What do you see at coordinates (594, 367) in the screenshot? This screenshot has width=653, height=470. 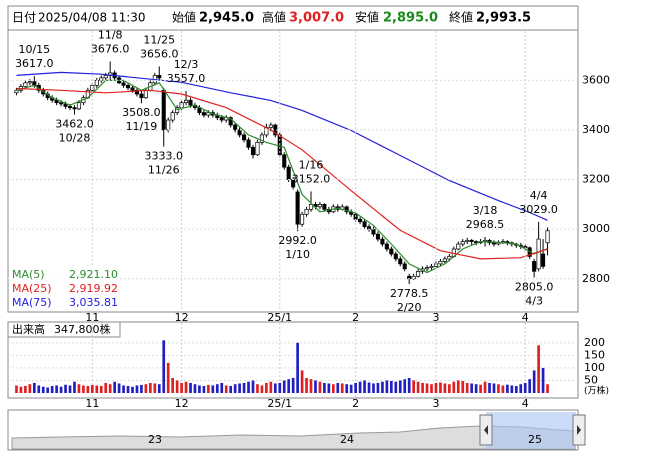 I see `volume-tick-label: 100` at bounding box center [594, 367].